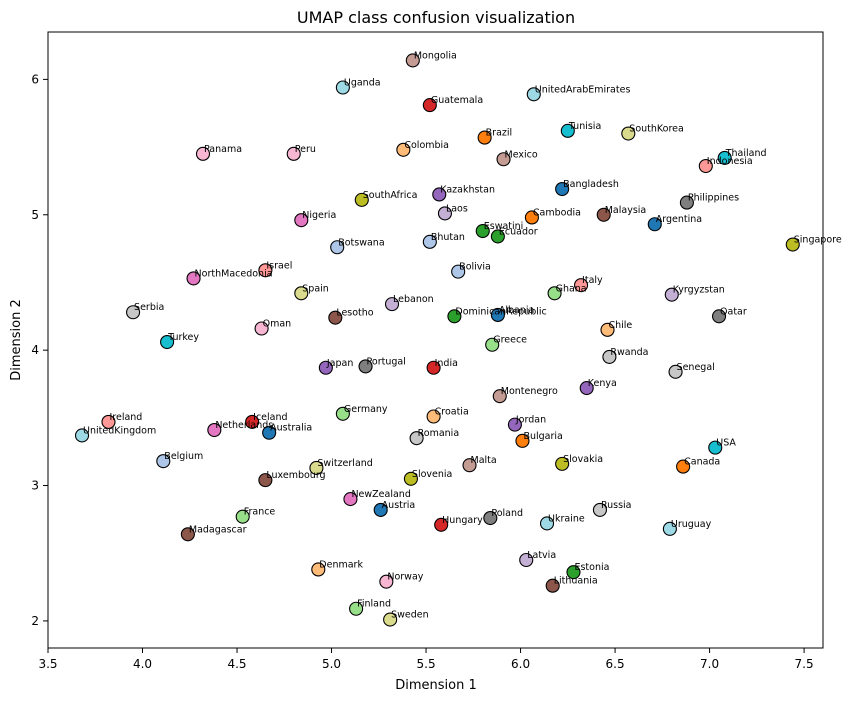 The width and height of the screenshot is (854, 701). I want to click on y-tick-label: 3, so click(35, 486).